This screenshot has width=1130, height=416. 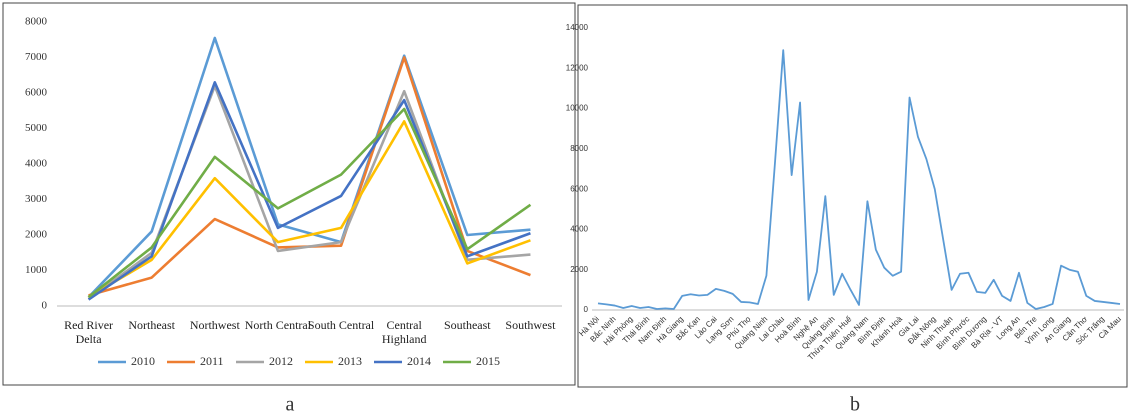 I want to click on y-tick-label: 12000, so click(x=577, y=67).